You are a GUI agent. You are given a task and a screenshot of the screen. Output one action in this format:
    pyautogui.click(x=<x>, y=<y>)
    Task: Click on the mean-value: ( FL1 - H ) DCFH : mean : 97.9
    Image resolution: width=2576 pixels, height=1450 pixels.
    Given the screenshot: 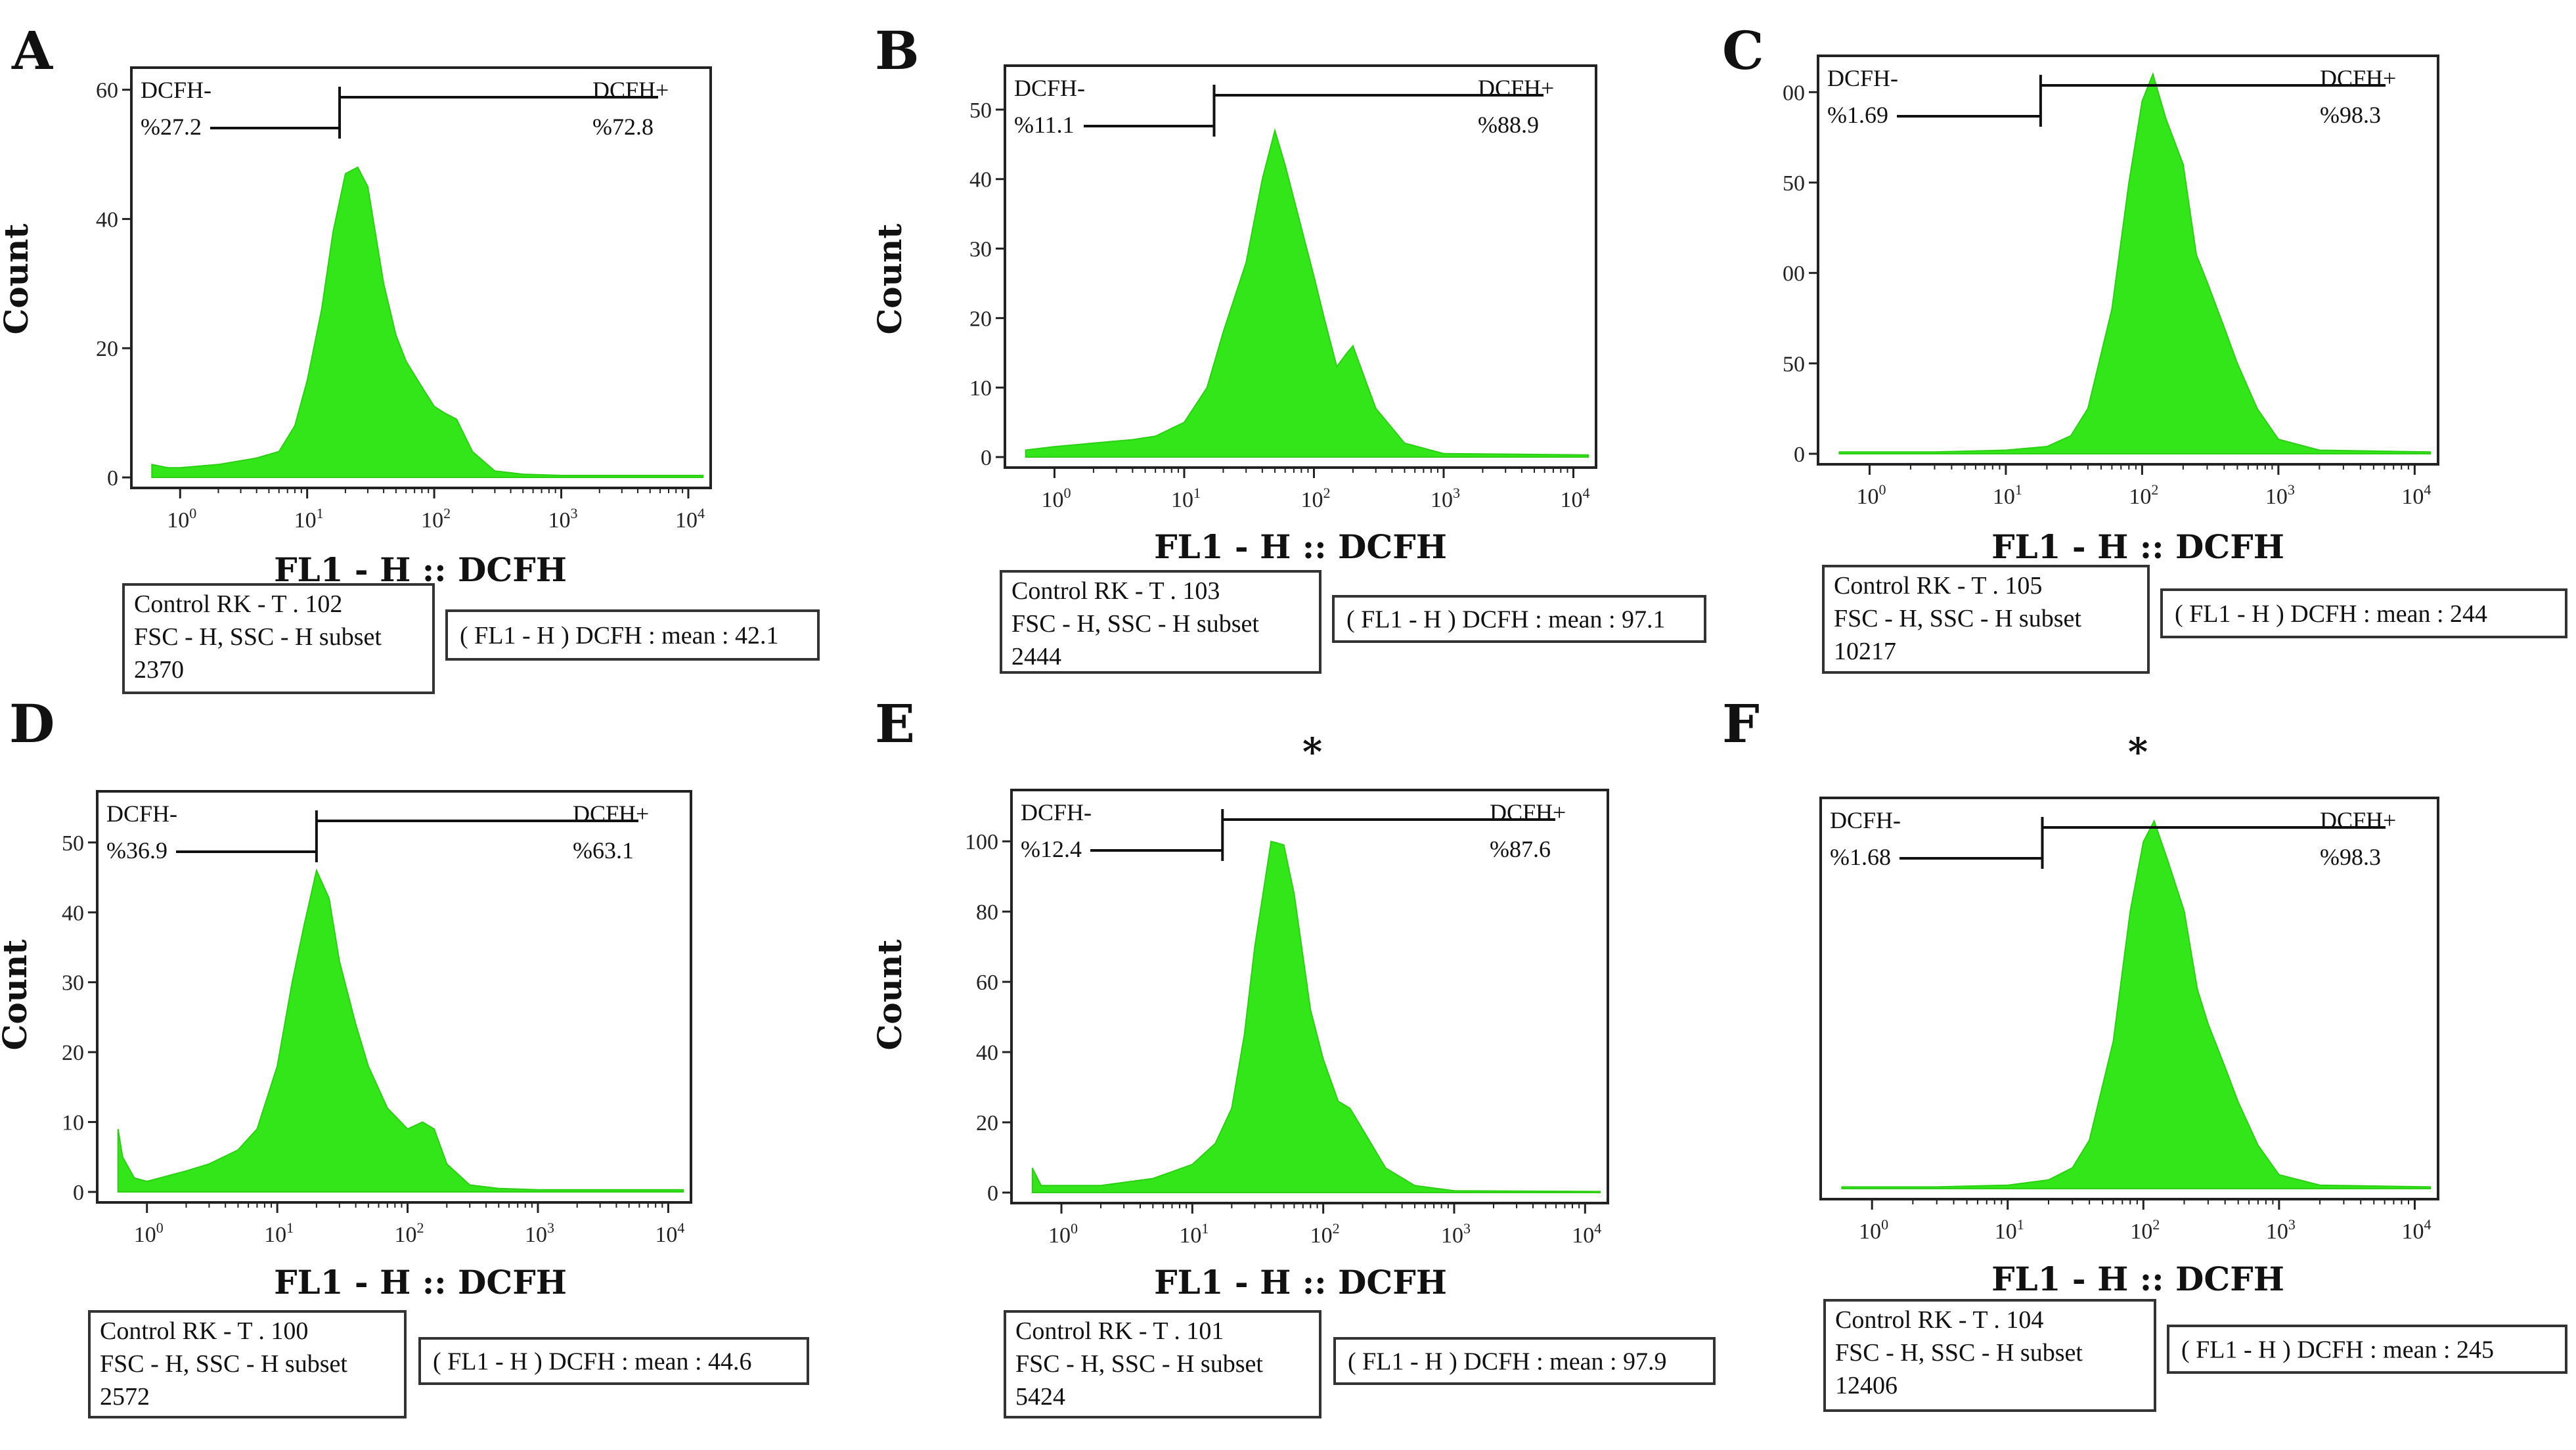 What is the action you would take?
    pyautogui.click(x=1507, y=1362)
    